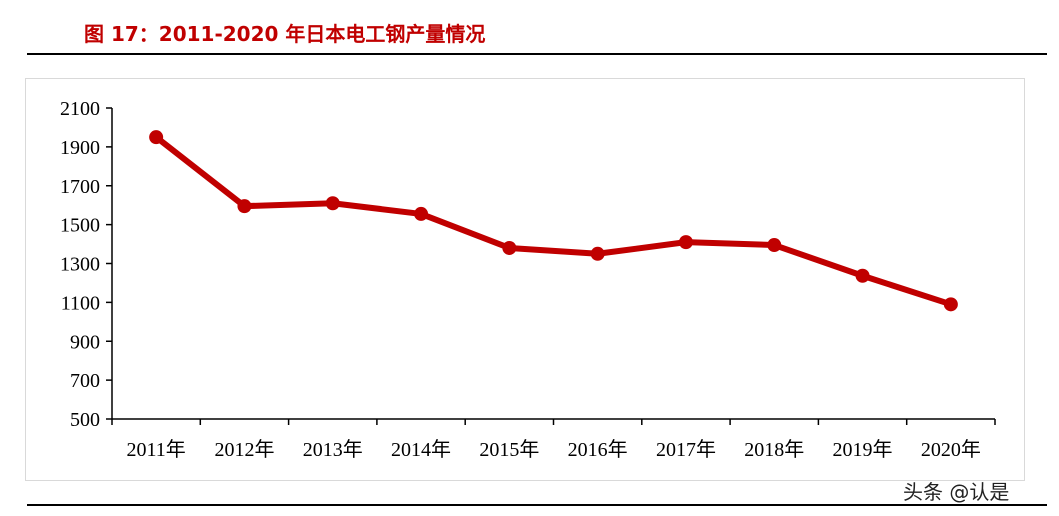  I want to click on x-tick-label: 2014年, so click(421, 449).